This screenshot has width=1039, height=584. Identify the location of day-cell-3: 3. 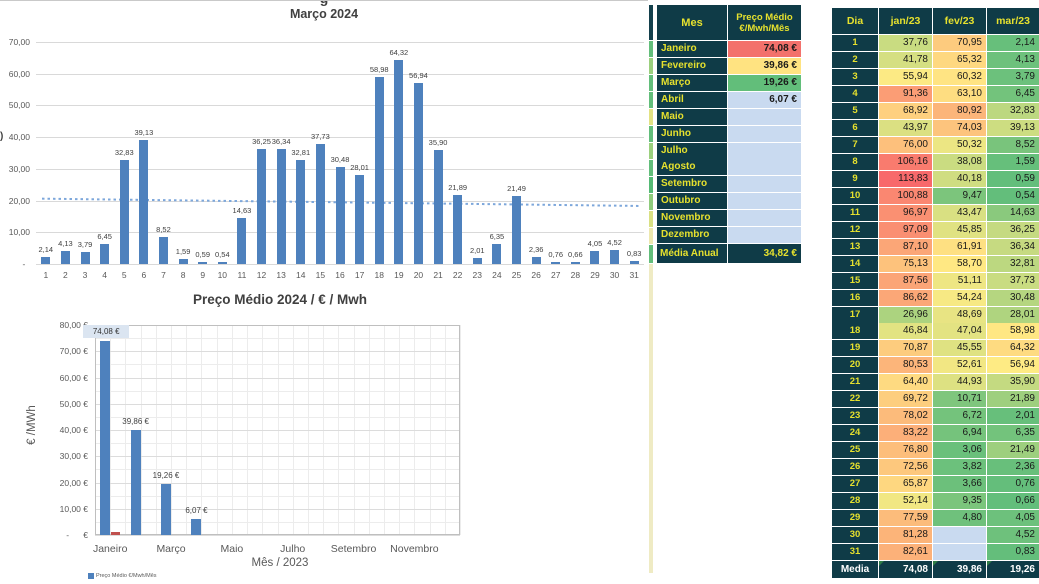
(855, 76).